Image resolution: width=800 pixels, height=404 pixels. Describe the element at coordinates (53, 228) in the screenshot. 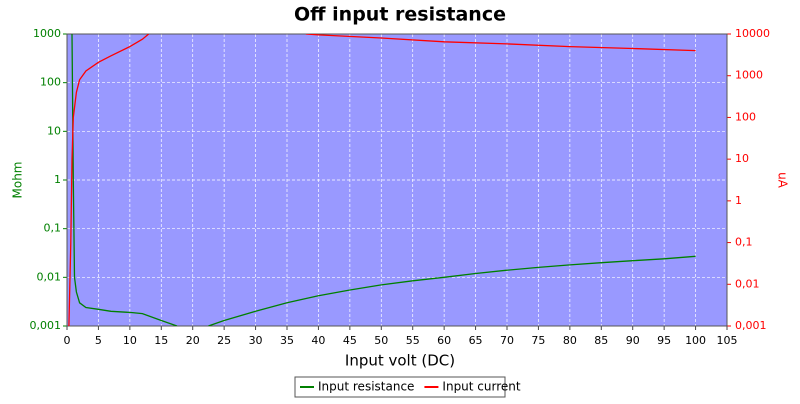

I see `y-tick-label: 0,1` at that location.